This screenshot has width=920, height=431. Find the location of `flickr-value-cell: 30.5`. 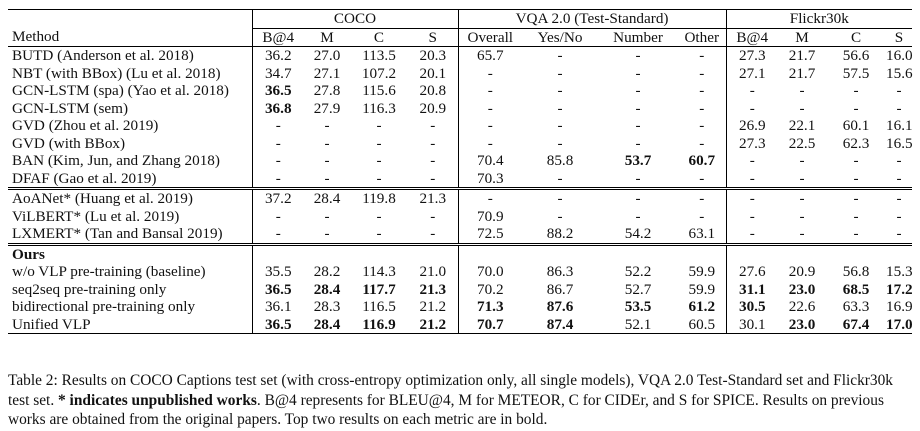

flickr-value-cell: 30.5 is located at coordinates (752, 306).